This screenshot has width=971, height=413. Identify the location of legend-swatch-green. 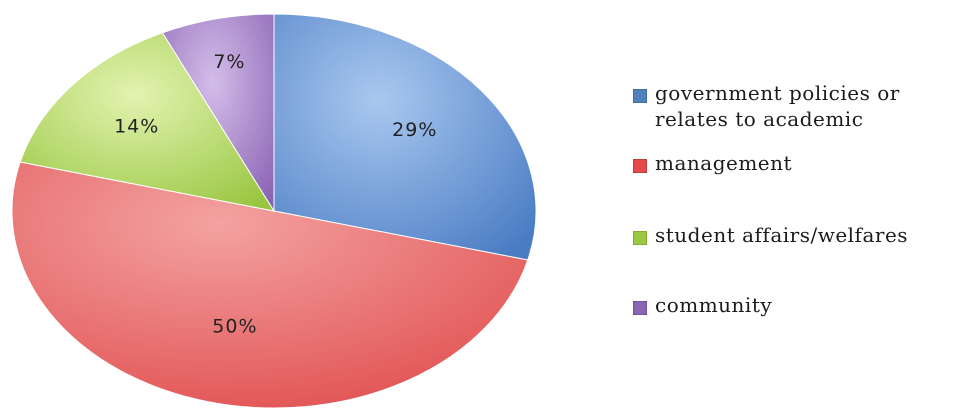
(640, 238).